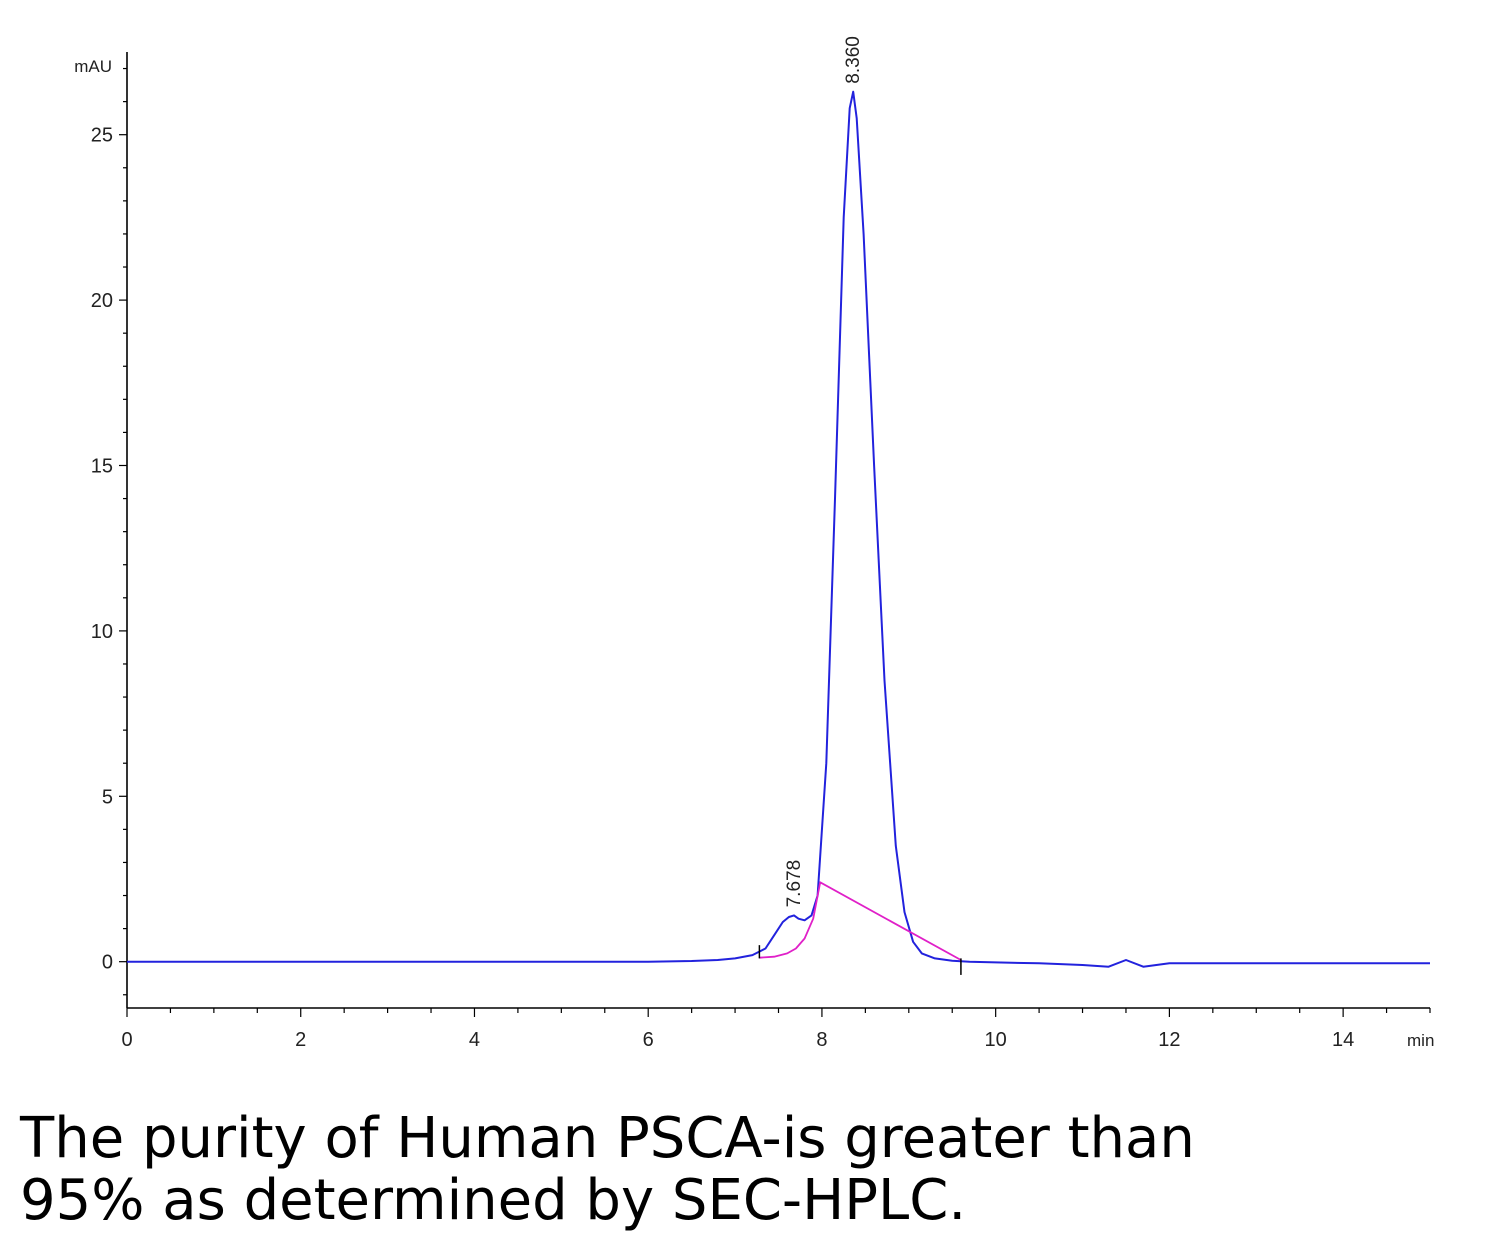  I want to click on caption-line-2: 95% as determined by SEC-HPLC., so click(493, 1200).